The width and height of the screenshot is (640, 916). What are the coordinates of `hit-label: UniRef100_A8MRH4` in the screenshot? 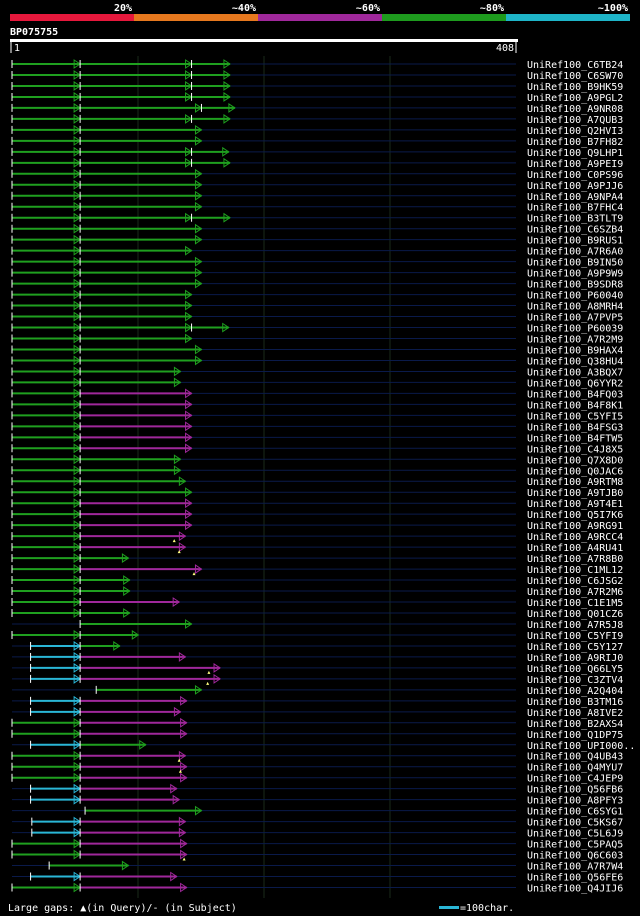 It's located at (575, 307).